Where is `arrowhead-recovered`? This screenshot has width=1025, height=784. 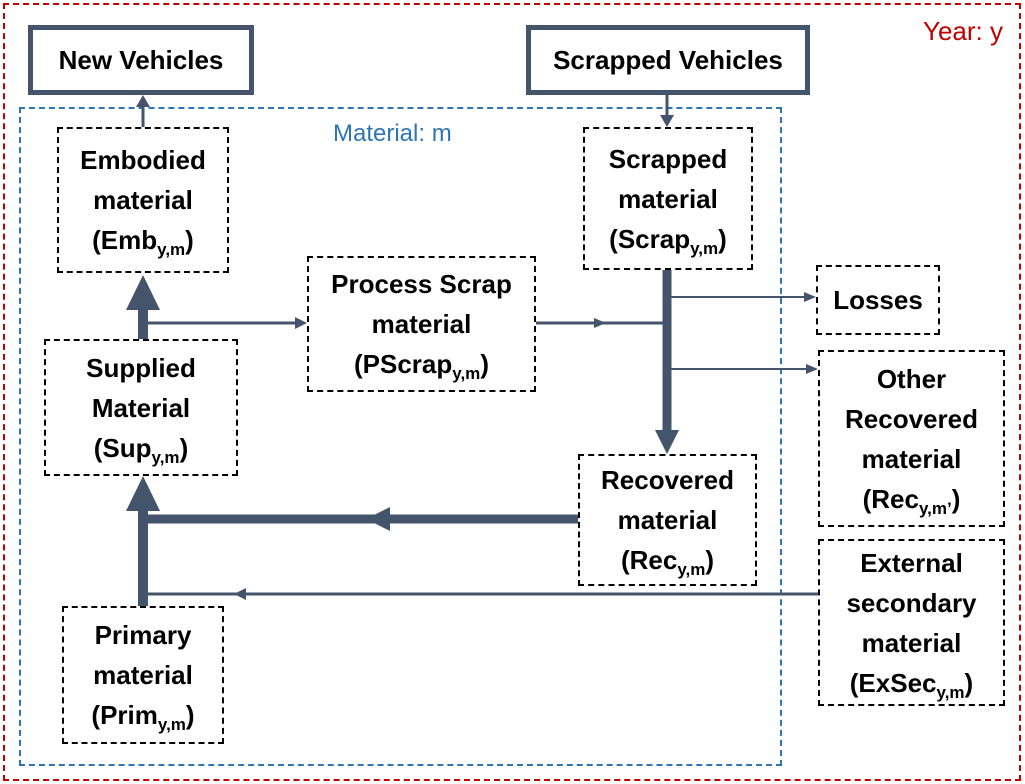 arrowhead-recovered is located at coordinates (667, 442).